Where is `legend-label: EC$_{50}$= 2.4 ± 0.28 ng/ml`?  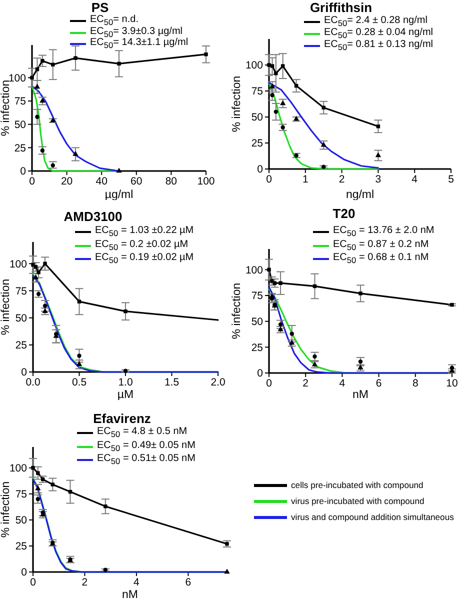 legend-label: EC$_{50}$= 2.4 ± 0.28 ng/ml is located at coordinates (376, 21).